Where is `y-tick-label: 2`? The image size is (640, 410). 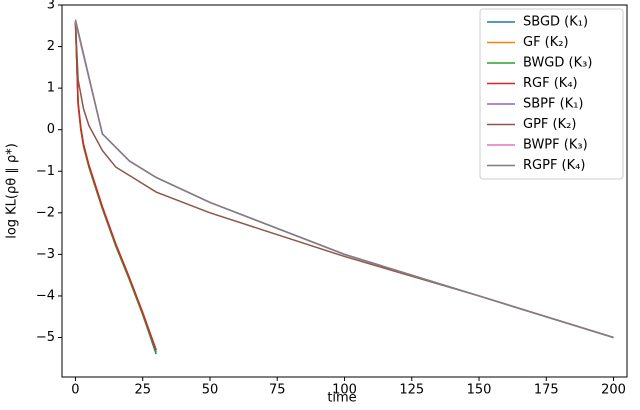
y-tick-label: 2 is located at coordinates (51, 46).